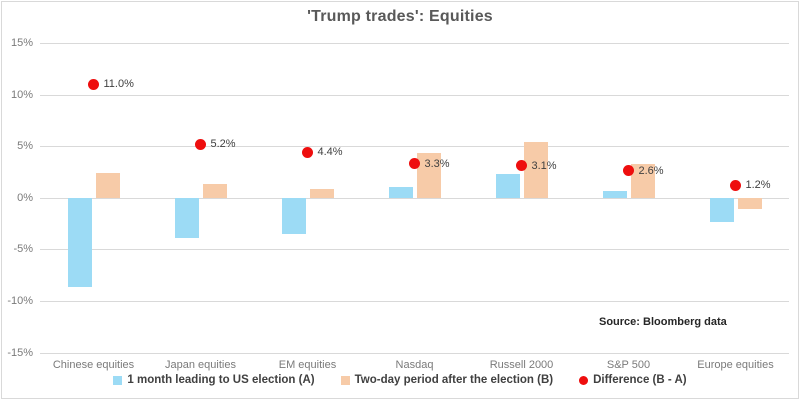 The width and height of the screenshot is (800, 400). What do you see at coordinates (521, 365) in the screenshot?
I see `category-label: Russell 2000` at bounding box center [521, 365].